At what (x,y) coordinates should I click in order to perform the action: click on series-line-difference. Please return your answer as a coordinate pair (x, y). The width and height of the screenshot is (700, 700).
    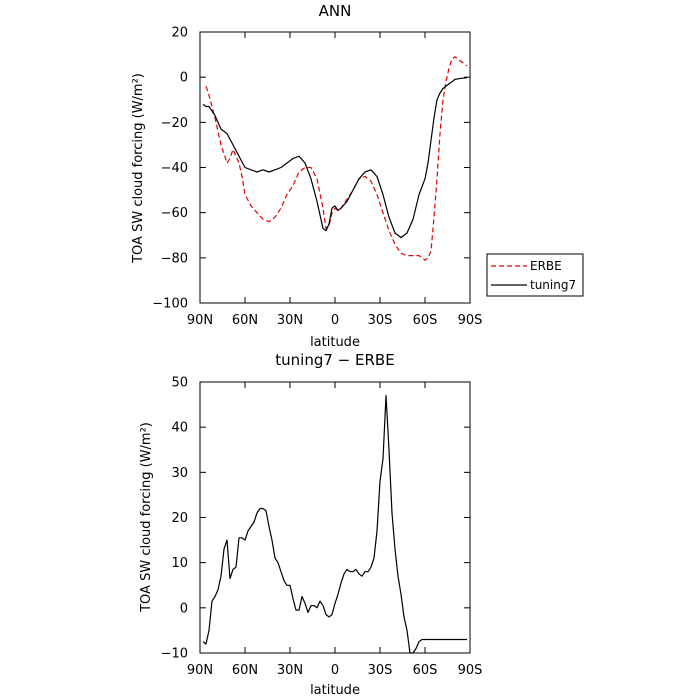
    Looking at the image, I should click on (334, 524).